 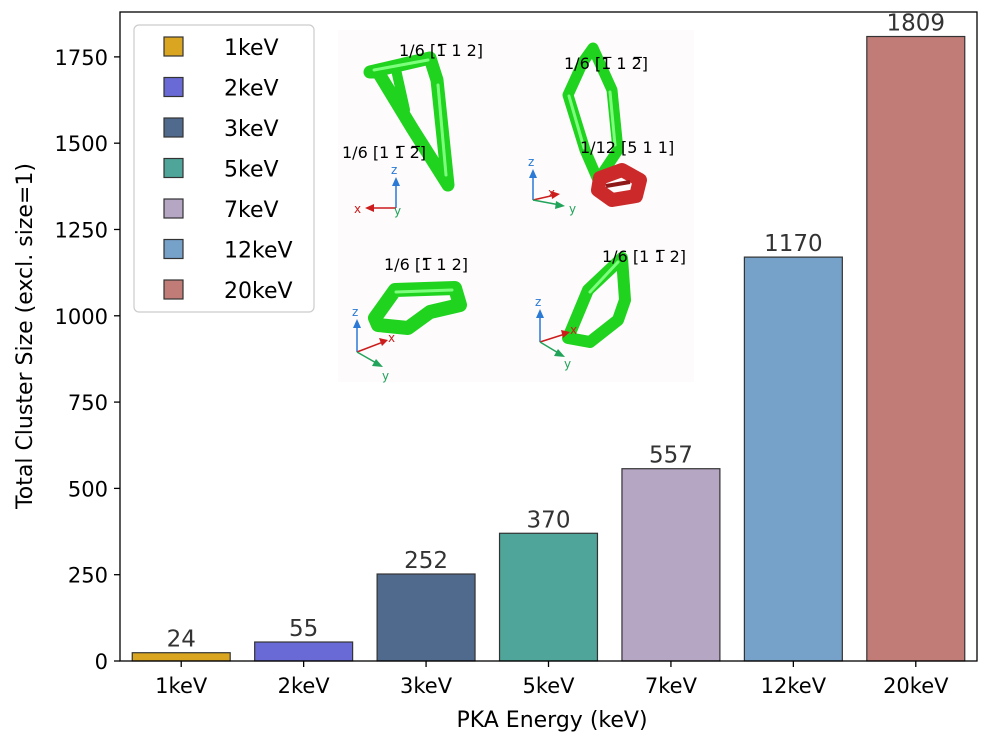 I want to click on loop-panel-3: 1/6 [1̅ 1 2] z x y, so click(x=410, y=319).